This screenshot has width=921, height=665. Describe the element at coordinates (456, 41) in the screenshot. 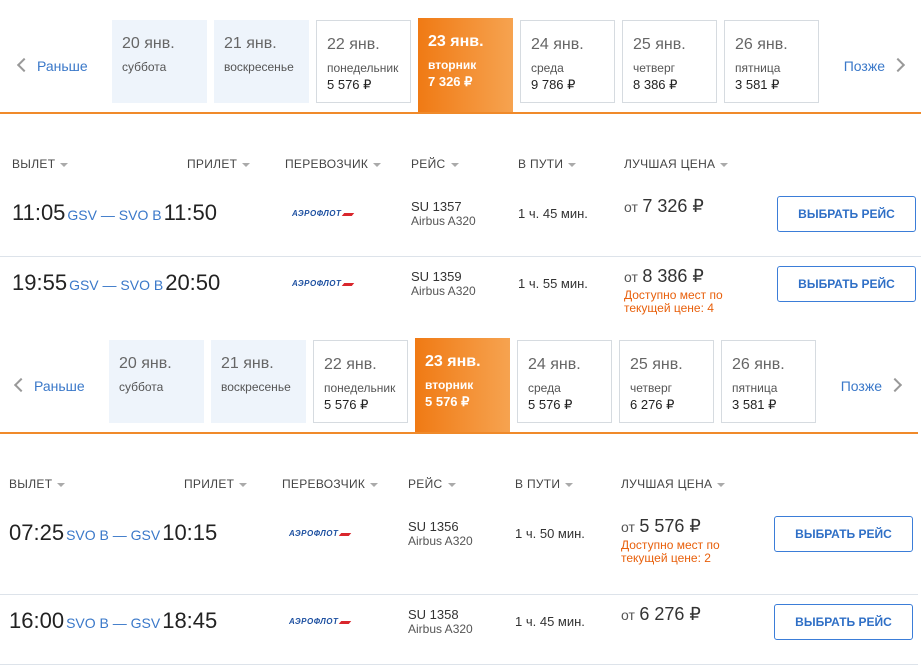

I see `date: 23 янв.` at that location.